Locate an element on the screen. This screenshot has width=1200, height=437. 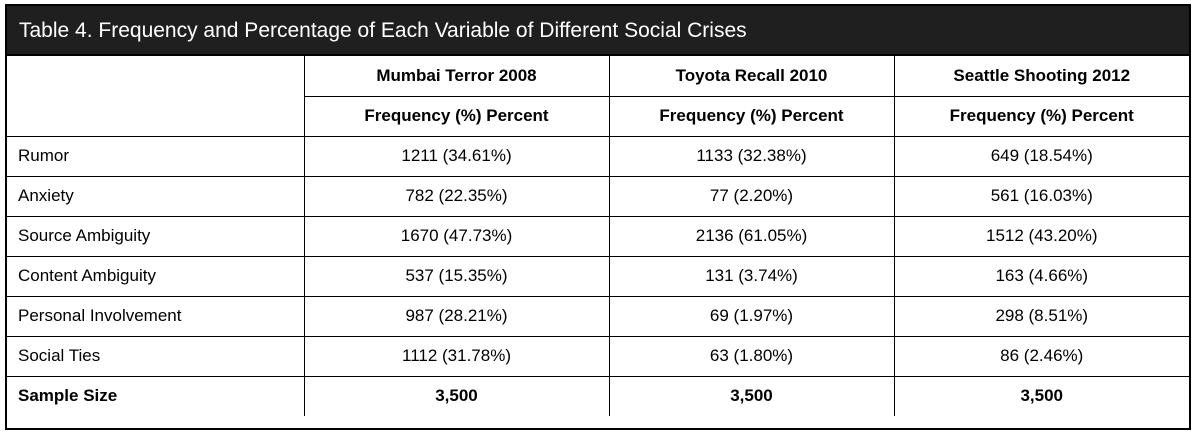
table-cell: 2136 (61.05%) is located at coordinates (751, 236).